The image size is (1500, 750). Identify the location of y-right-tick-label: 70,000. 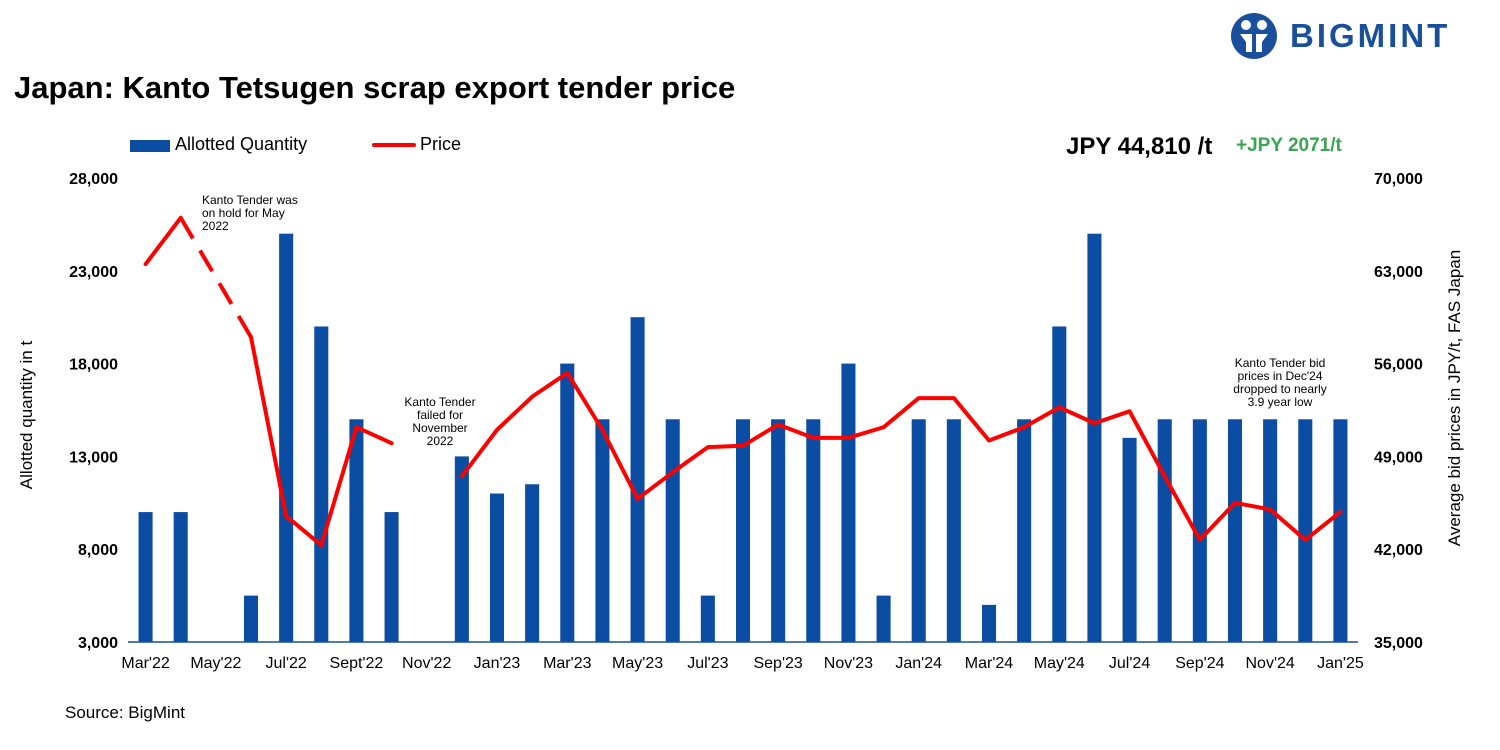
(1398, 179).